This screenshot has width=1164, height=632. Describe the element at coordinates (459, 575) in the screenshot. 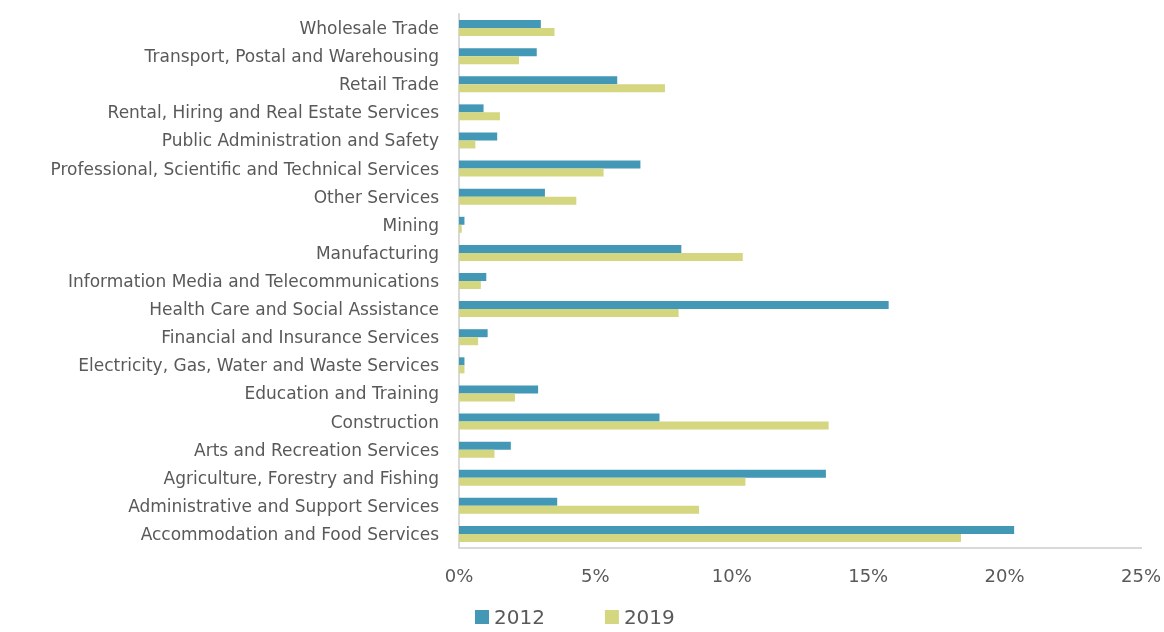

I see `x-tick-label: 0%` at that location.